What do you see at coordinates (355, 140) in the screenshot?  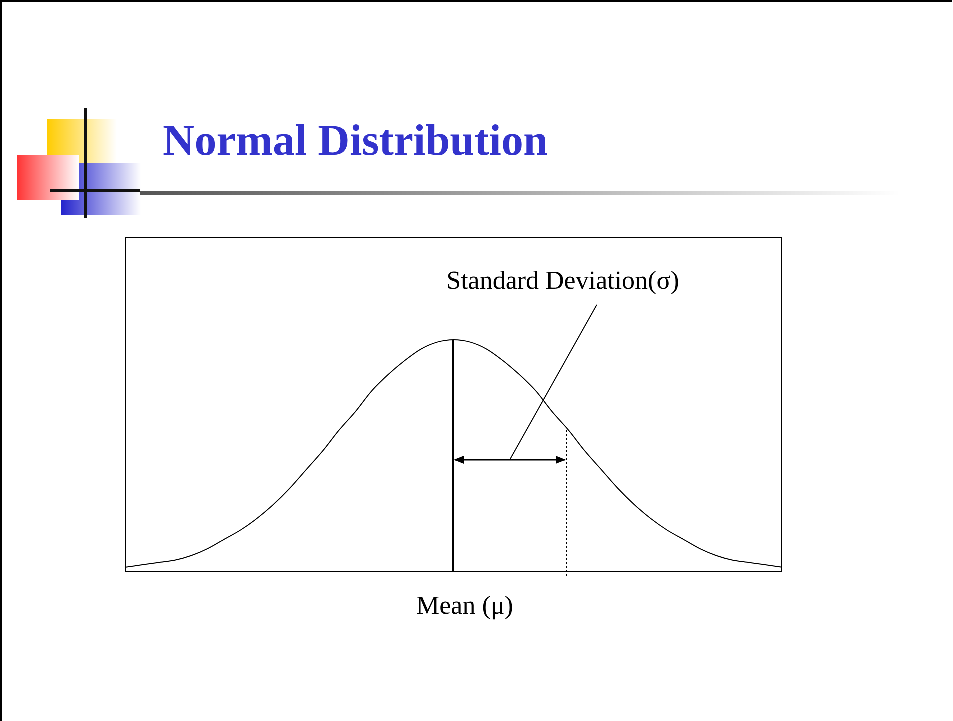 I see `chart-title: Normal Distribution` at bounding box center [355, 140].